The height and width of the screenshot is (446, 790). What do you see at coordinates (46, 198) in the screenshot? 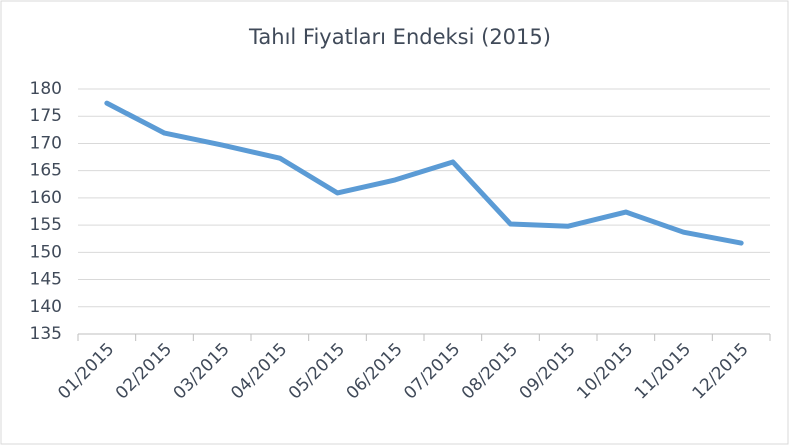
I see `y-tick-label: 160` at bounding box center [46, 198].